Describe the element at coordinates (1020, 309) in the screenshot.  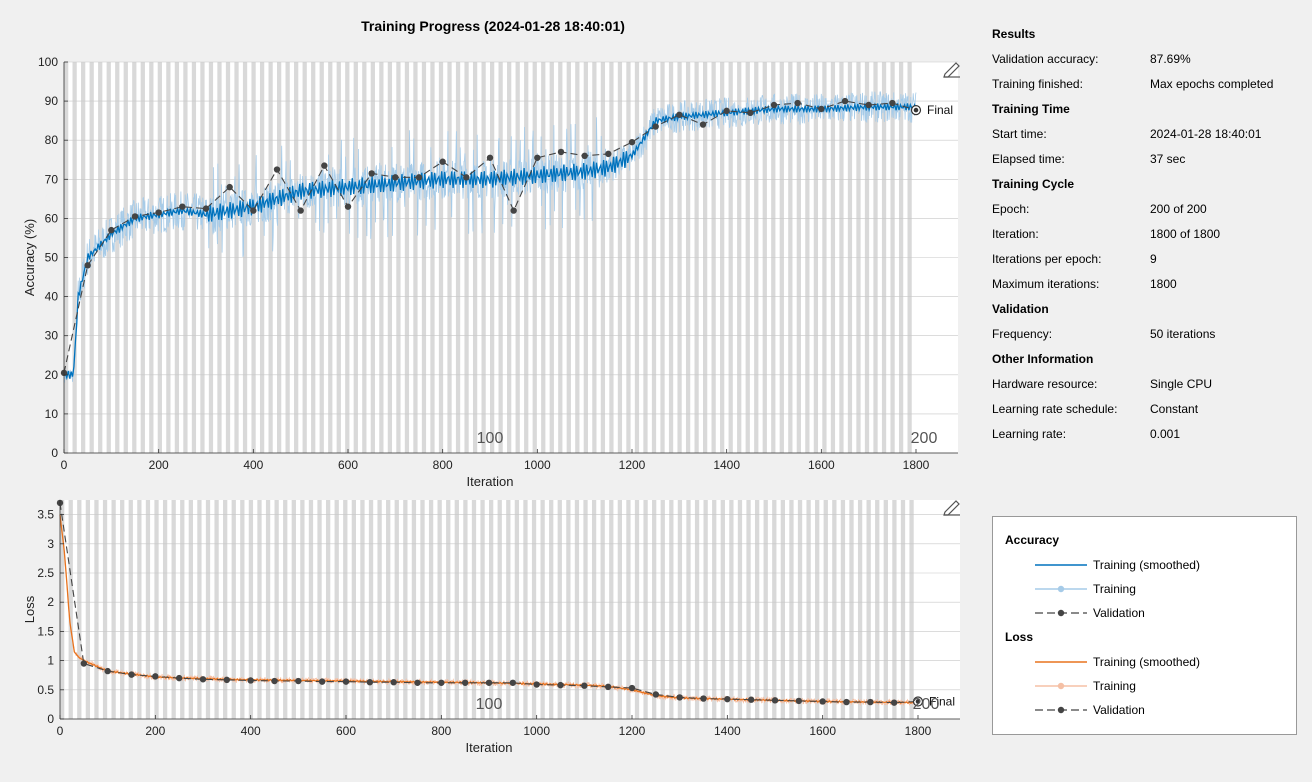
I see `validation-heading: Validation` at that location.